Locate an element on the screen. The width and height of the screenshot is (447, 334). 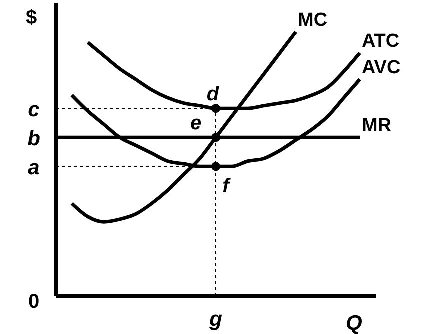
ref-line-label: c is located at coordinates (34, 110).